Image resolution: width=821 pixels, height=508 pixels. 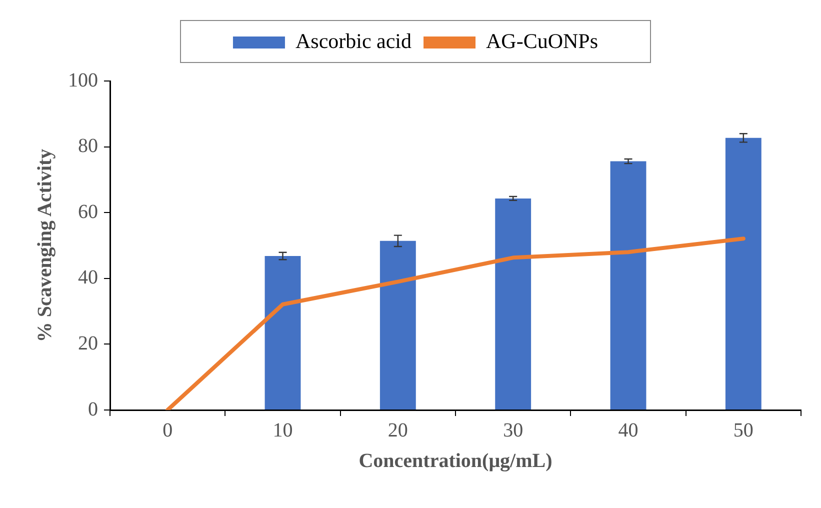 I want to click on x-tick-label: 30, so click(x=513, y=430).